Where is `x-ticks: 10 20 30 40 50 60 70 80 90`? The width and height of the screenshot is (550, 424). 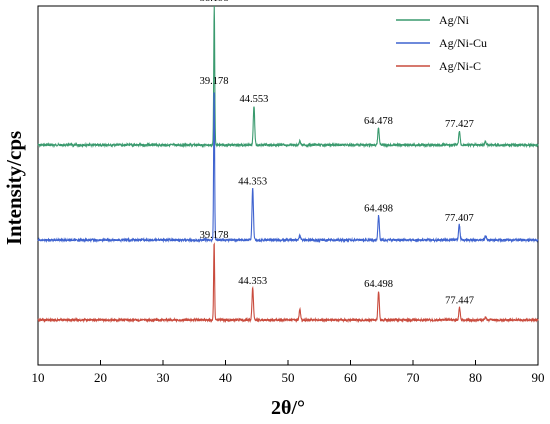
x-ticks: 10 20 30 40 50 60 70 80 90 is located at coordinates (288, 372).